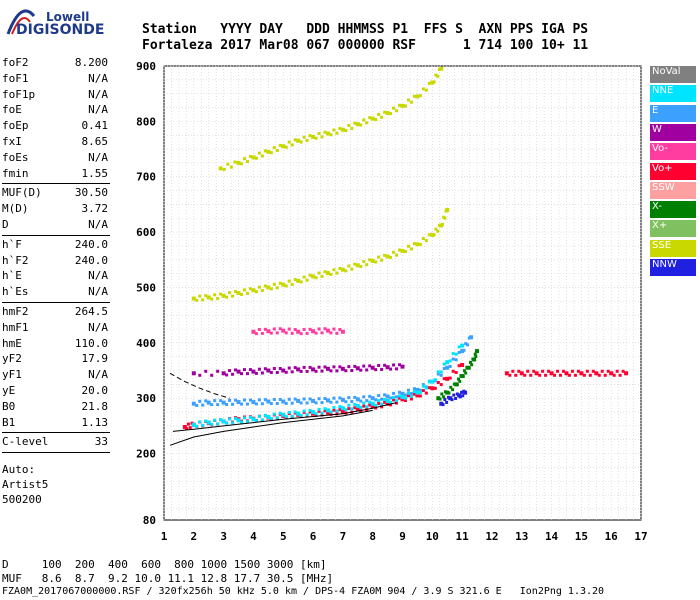  I want to click on x-tick-label: 3, so click(223, 536).